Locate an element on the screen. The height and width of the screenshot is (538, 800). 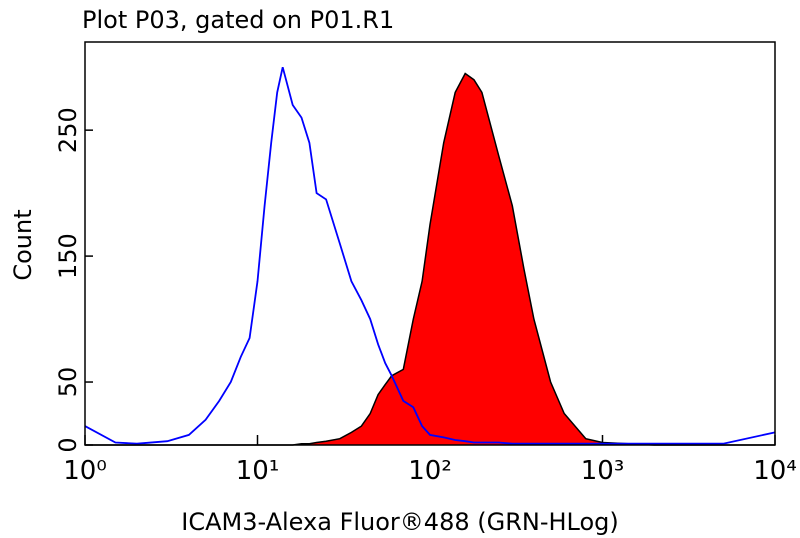
y-tick-label: 150 is located at coordinates (68, 256).